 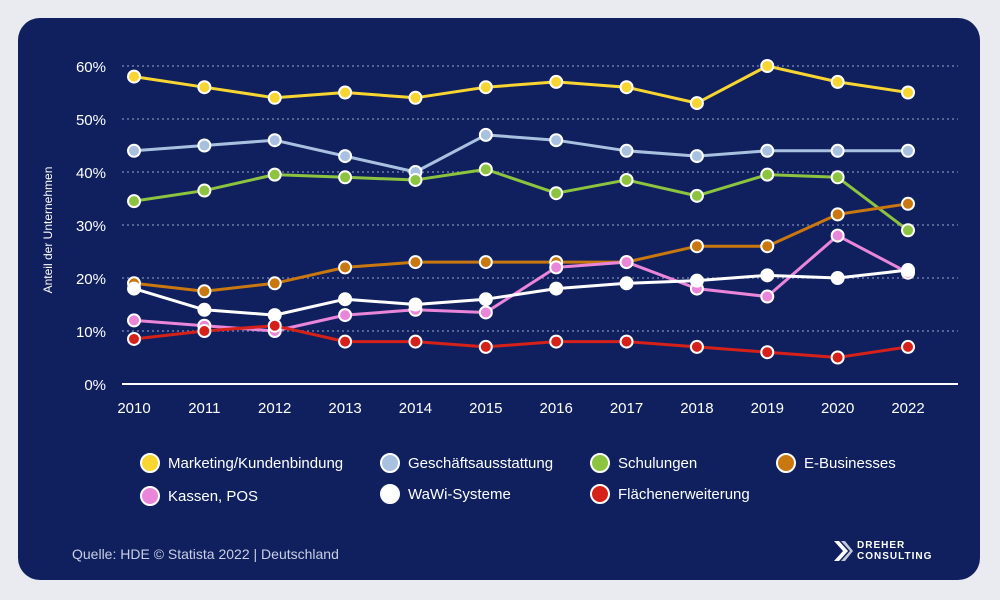 I want to click on x-tick-label: 2022, so click(x=907, y=408).